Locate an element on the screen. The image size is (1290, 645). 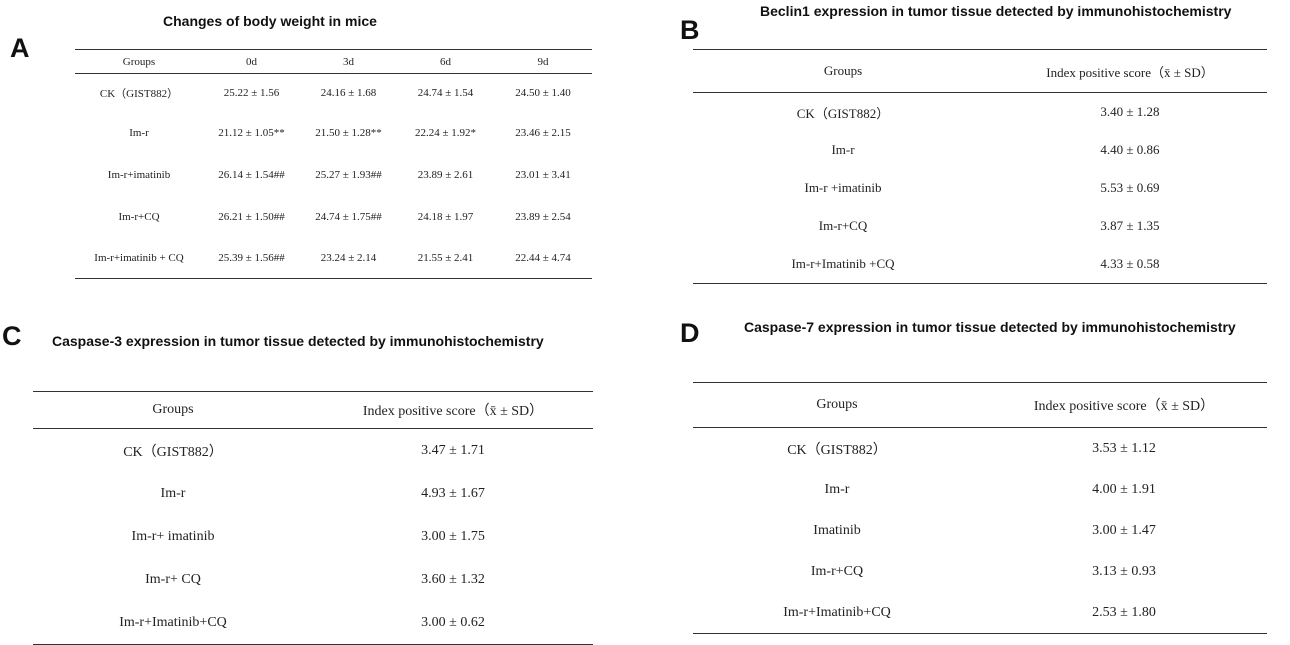
cell-value: 25.22 ± 1.56 is located at coordinates (251, 93).